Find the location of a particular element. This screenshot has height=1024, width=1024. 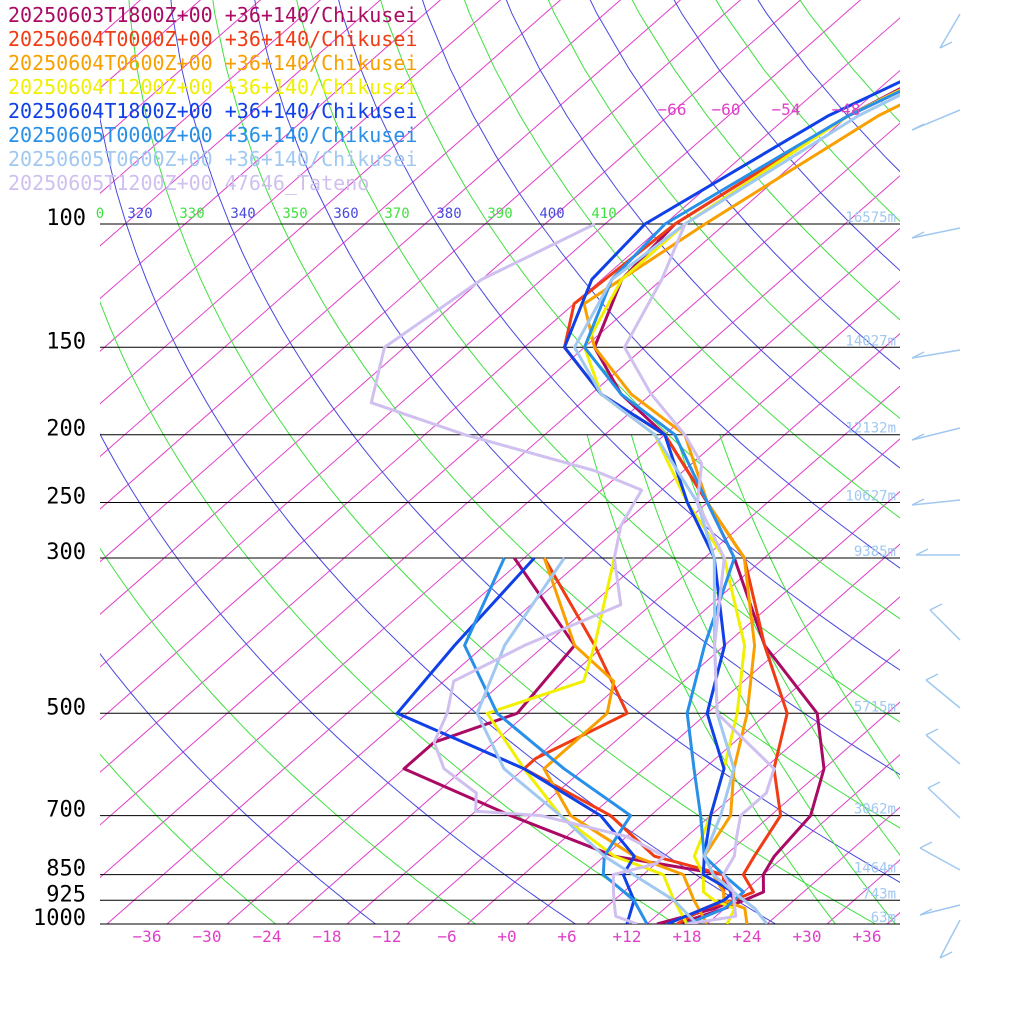

pressure-label: 200 is located at coordinates (66, 429).